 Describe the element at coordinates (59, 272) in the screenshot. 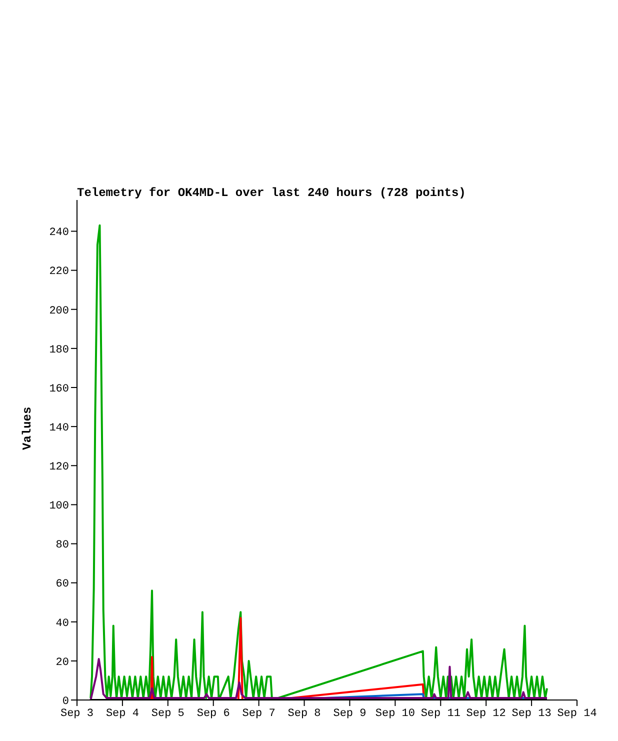

I see `y-tick-label: 220` at that location.